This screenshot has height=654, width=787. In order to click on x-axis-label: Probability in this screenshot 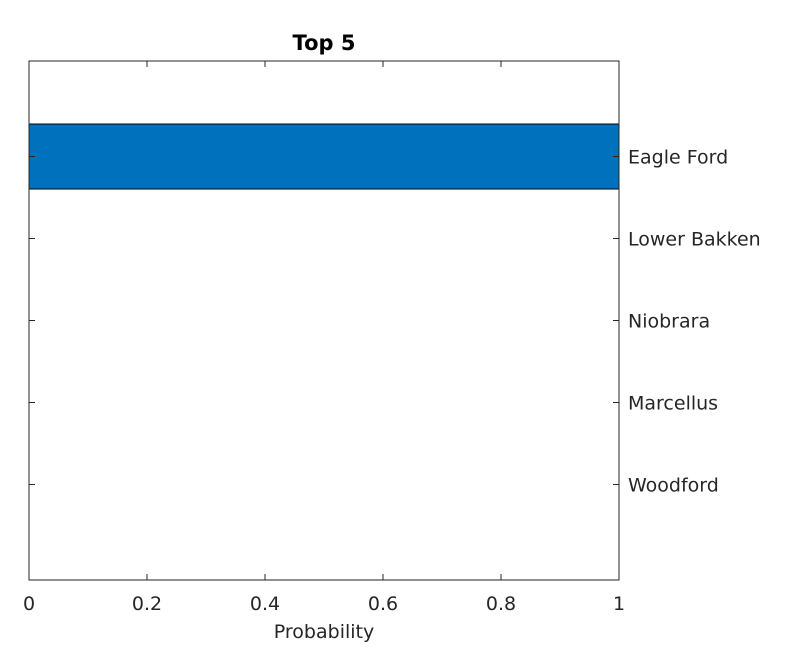, I will do `click(324, 632)`.